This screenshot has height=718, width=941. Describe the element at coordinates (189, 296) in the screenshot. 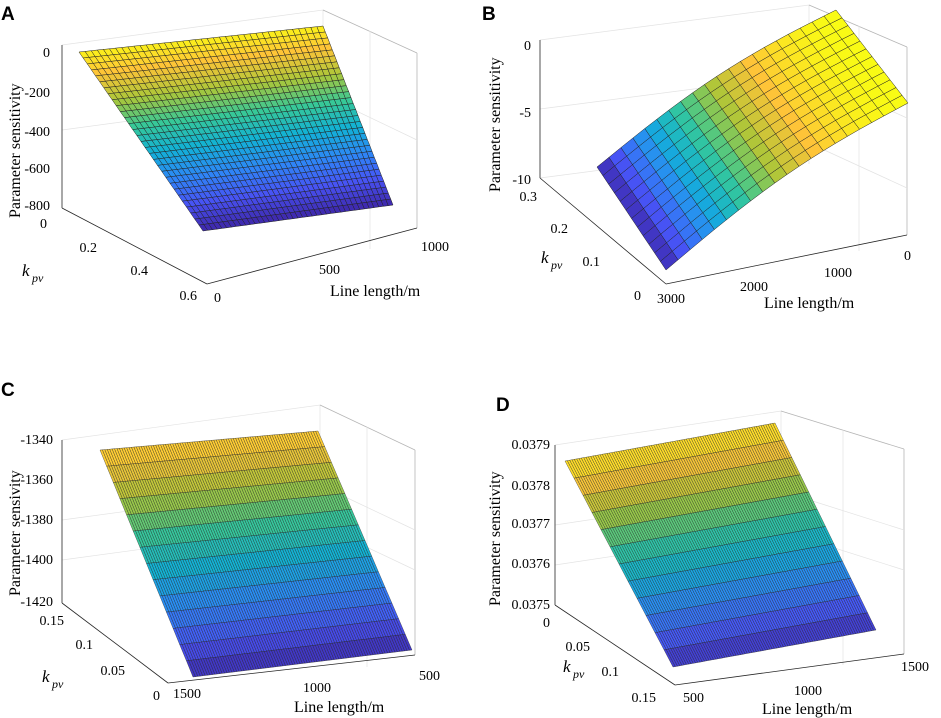

I see `y-tick: 0.6` at that location.